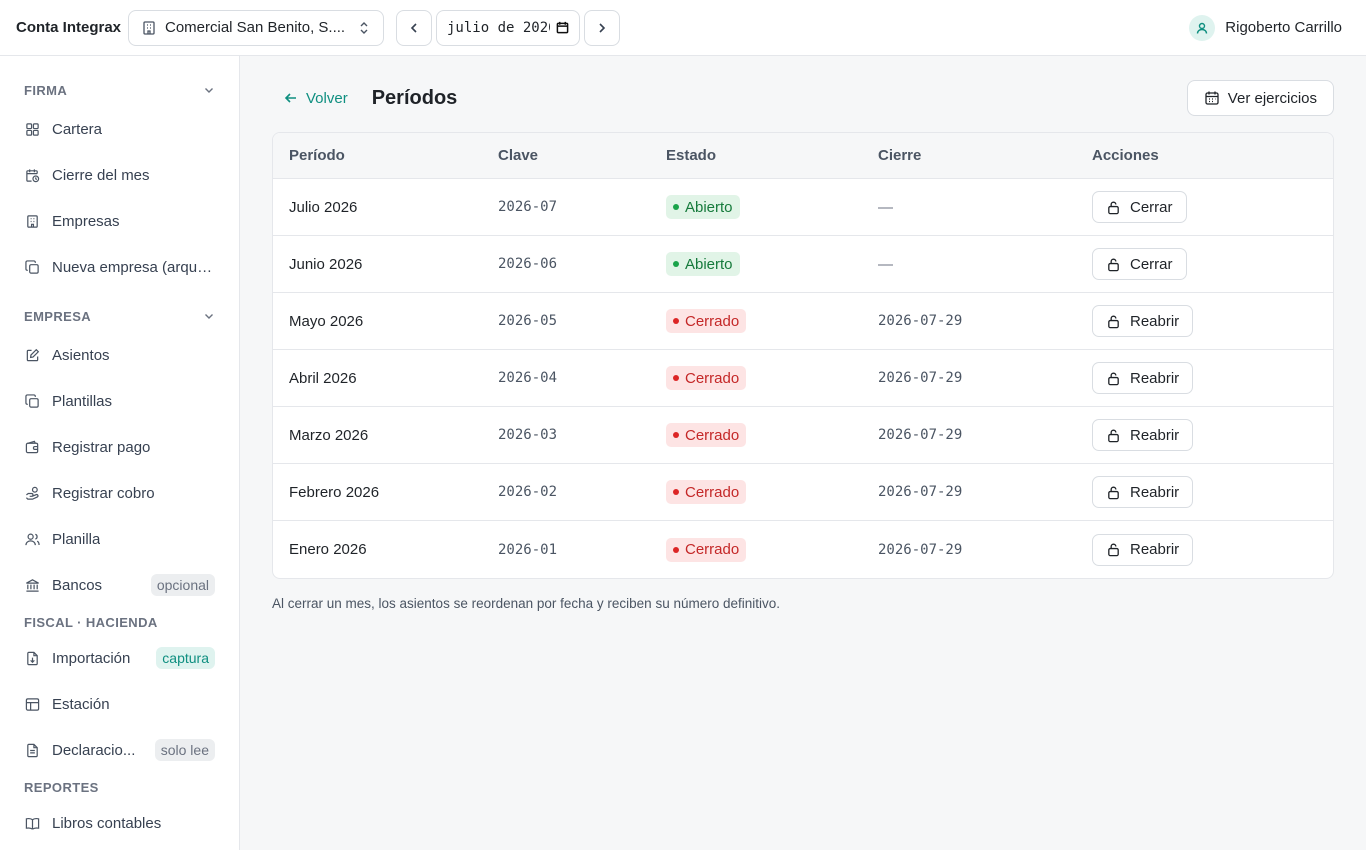  Describe the element at coordinates (803, 98) in the screenshot. I see `page-header: Volver Períodos Ver ejercicios` at that location.